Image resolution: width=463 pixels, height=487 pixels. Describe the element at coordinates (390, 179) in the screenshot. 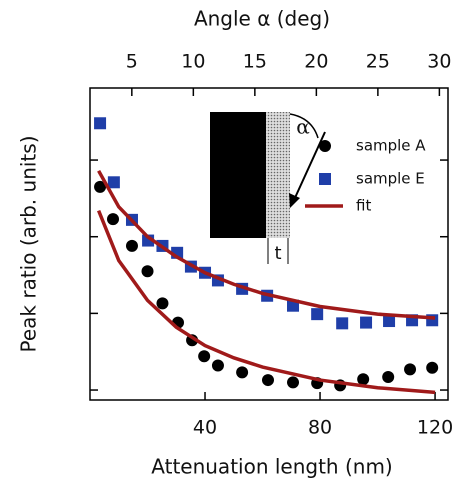

I see `legend-label: sample E` at that location.